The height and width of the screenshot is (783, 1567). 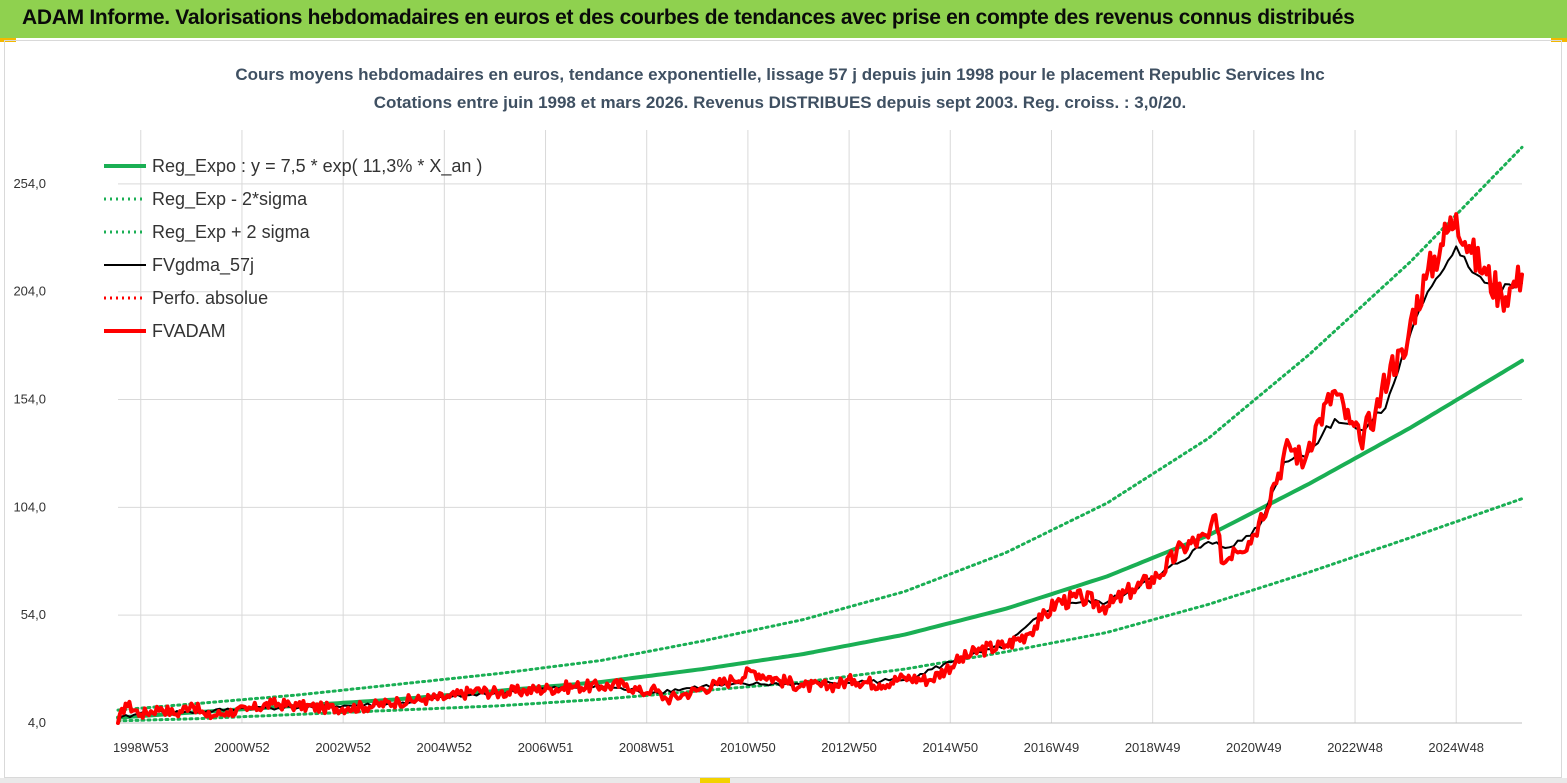 What do you see at coordinates (343, 747) in the screenshot?
I see `x-tick-label: 2002W52` at bounding box center [343, 747].